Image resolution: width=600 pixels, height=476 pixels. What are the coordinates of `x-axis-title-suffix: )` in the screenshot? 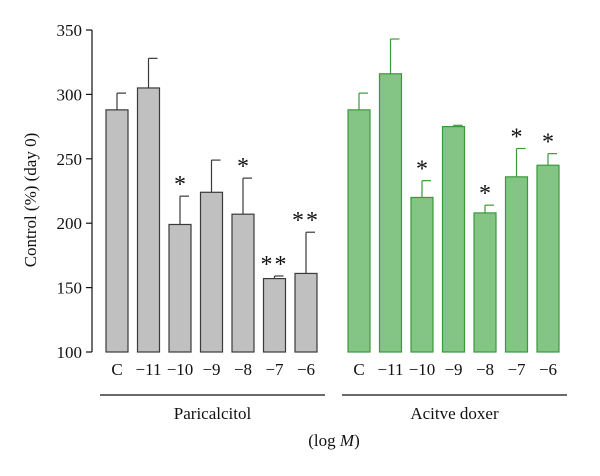 It's located at (357, 440).